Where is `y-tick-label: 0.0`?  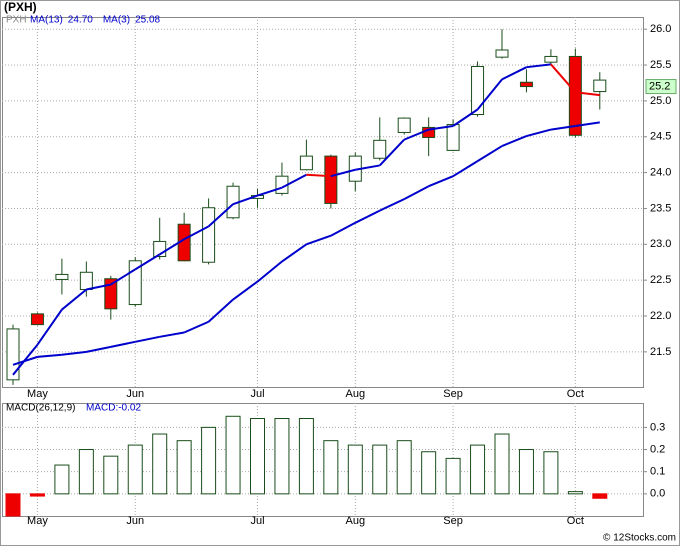
y-tick-label: 0.0 is located at coordinates (657, 494).